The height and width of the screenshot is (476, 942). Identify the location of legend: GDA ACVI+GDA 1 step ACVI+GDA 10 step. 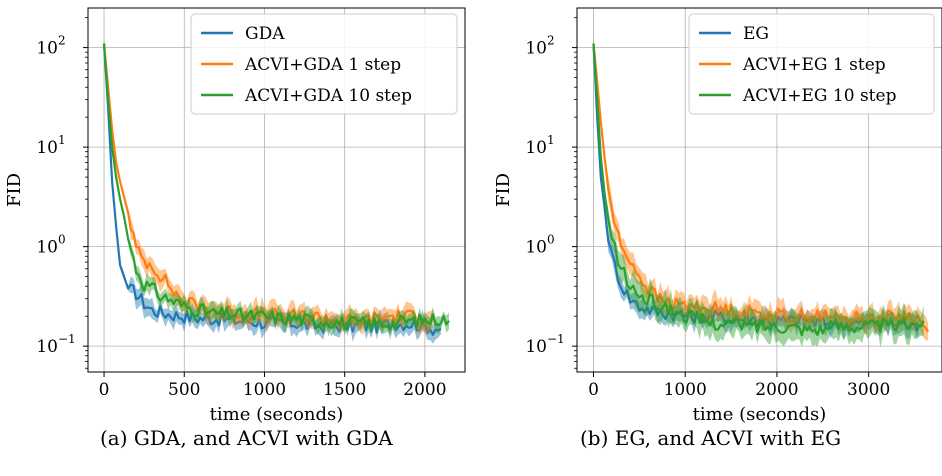
(324, 64).